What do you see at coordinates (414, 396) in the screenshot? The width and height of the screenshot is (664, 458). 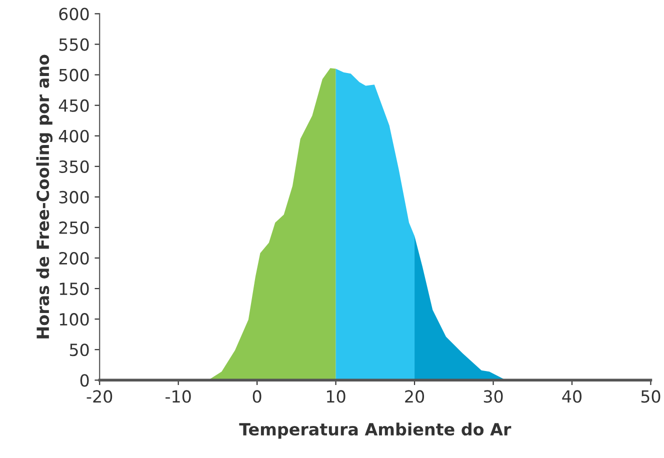 I see `x-tick-label: 20` at bounding box center [414, 396].